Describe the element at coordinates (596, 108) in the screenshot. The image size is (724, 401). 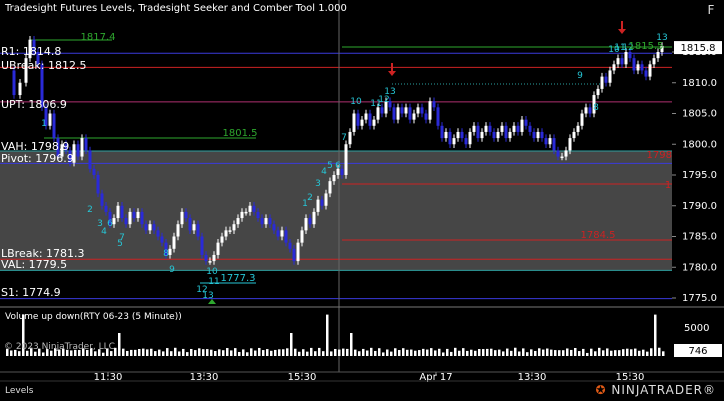
I see `seeker-count-label: 8` at that location.